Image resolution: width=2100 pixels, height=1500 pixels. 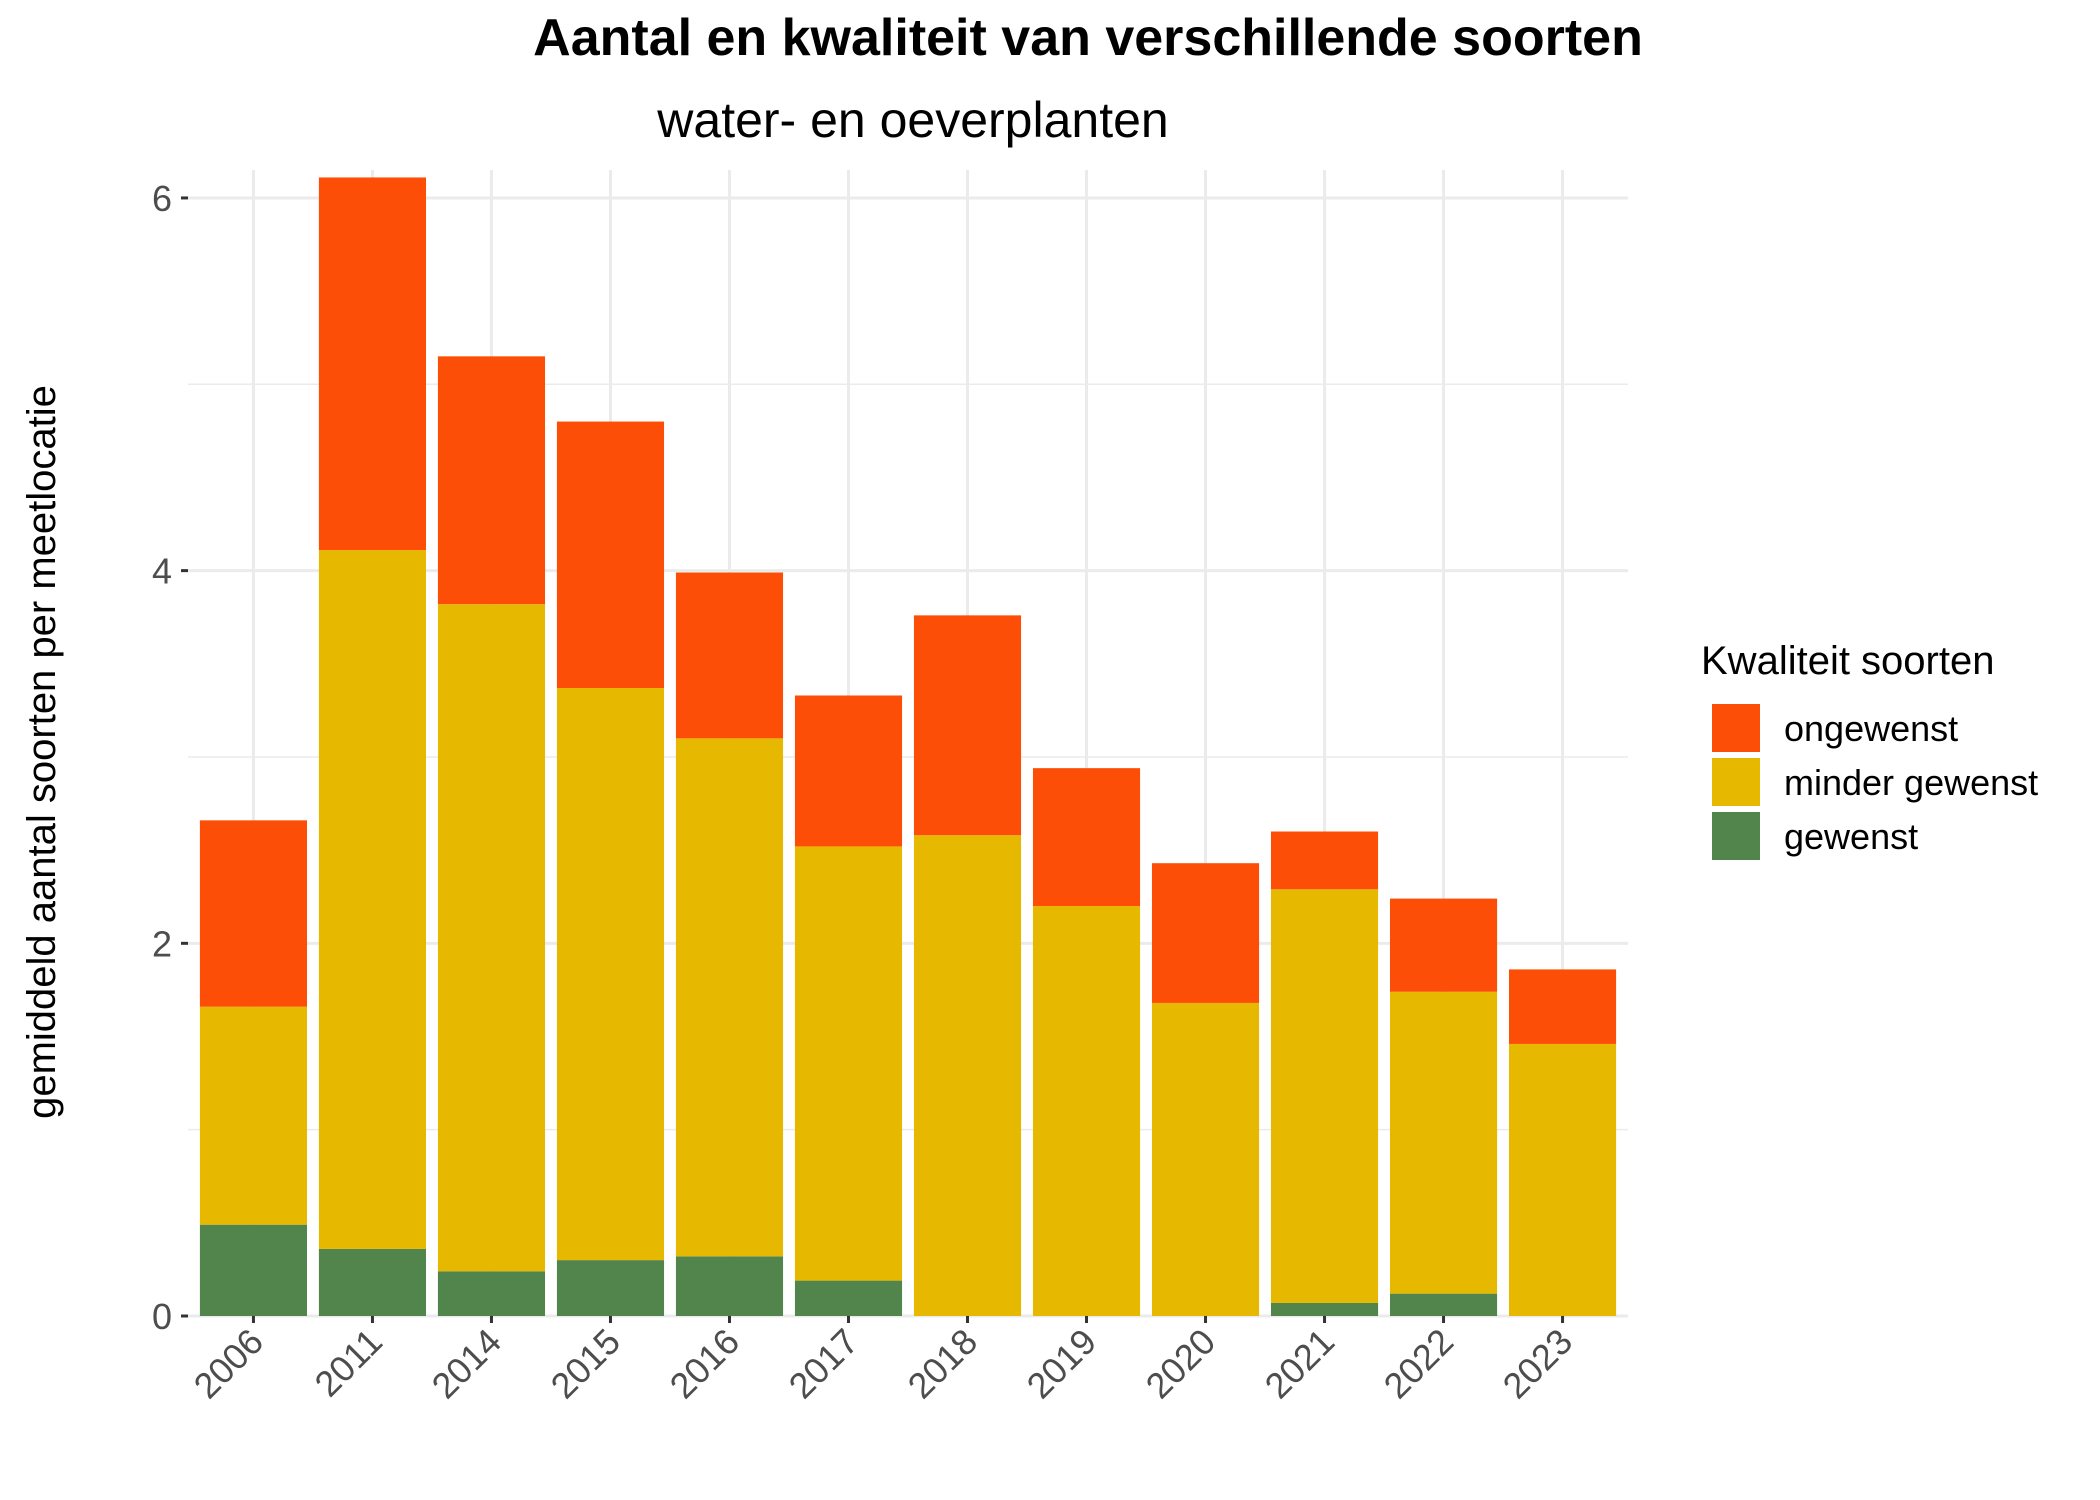 I want to click on x-tick-label: 2023, so click(x=1538, y=1364).